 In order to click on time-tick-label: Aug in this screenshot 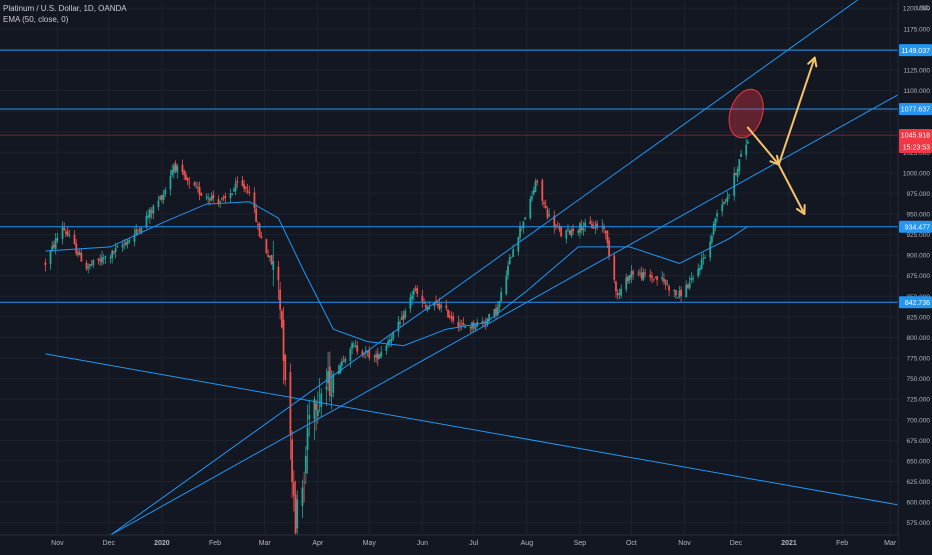, I will do `click(527, 543)`.